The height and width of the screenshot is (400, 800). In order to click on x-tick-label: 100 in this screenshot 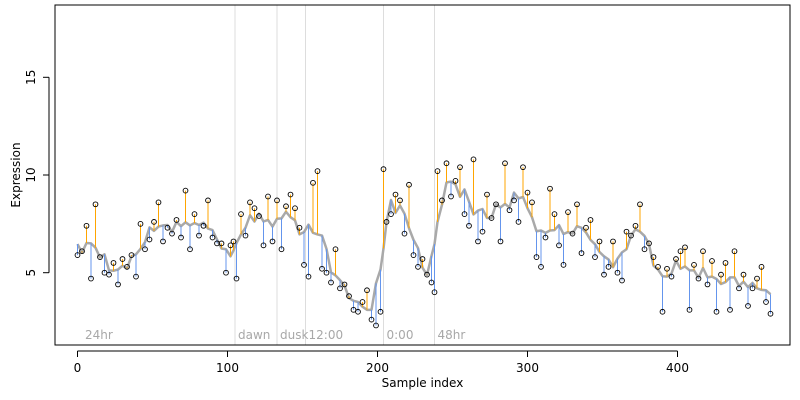, I will do `click(227, 368)`.